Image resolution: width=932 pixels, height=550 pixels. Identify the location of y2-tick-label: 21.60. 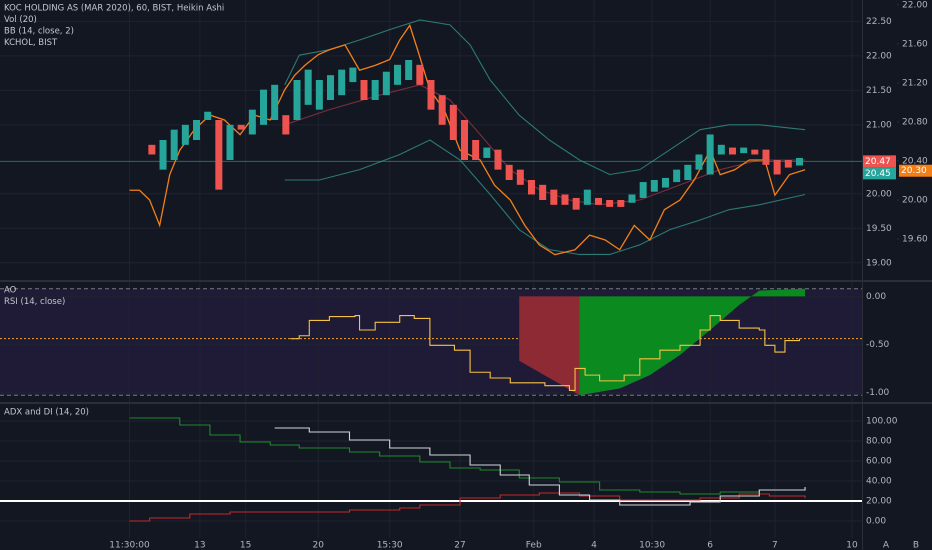
(915, 44).